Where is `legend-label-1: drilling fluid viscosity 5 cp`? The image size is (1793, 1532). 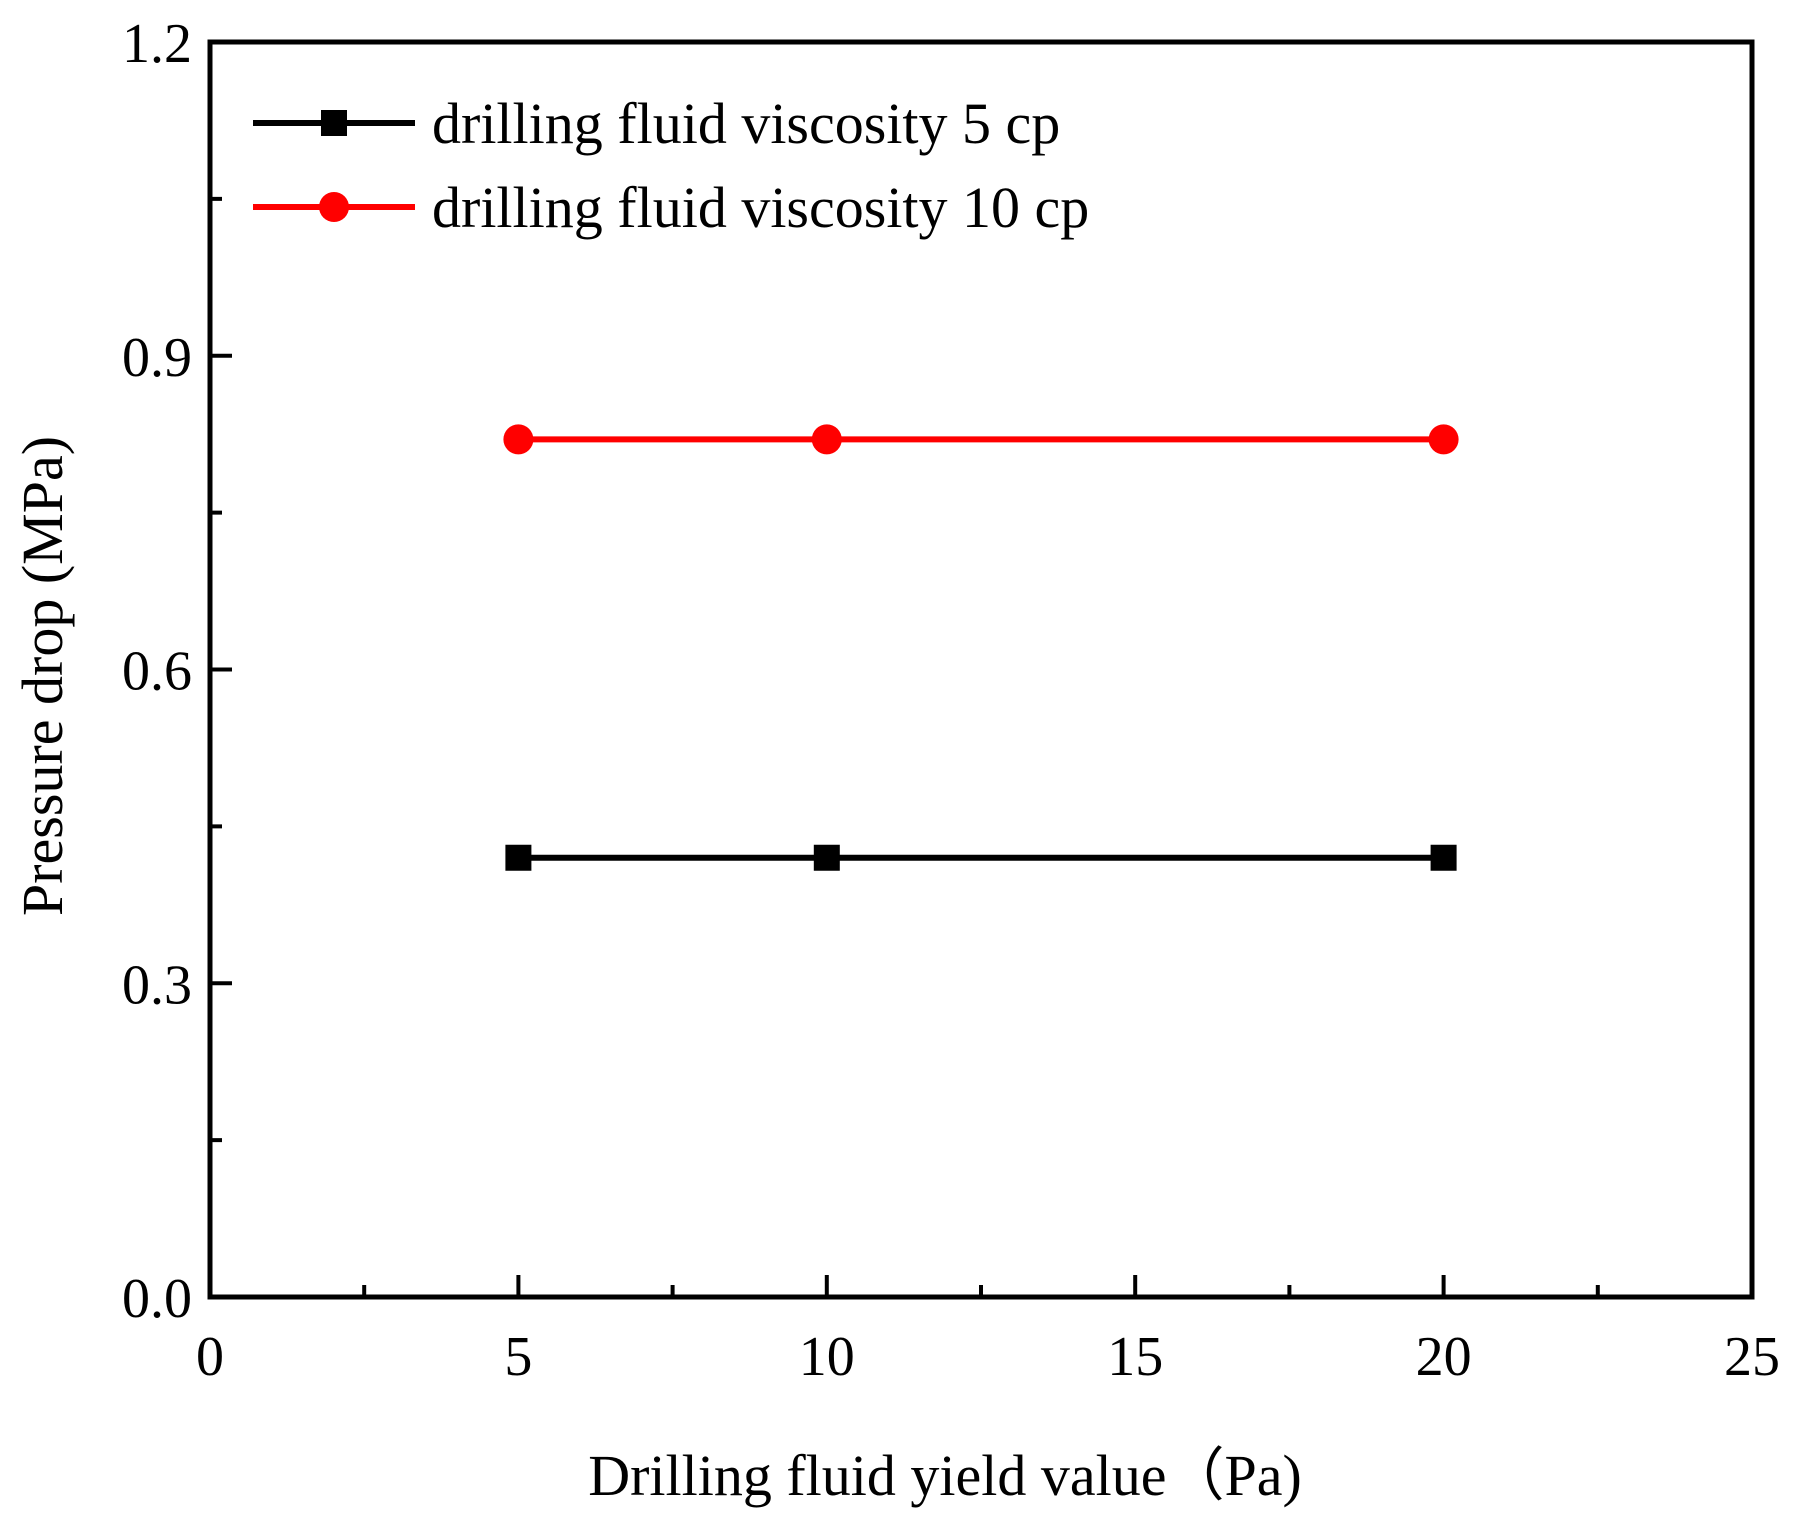
legend-label-1: drilling fluid viscosity 5 cp is located at coordinates (746, 123).